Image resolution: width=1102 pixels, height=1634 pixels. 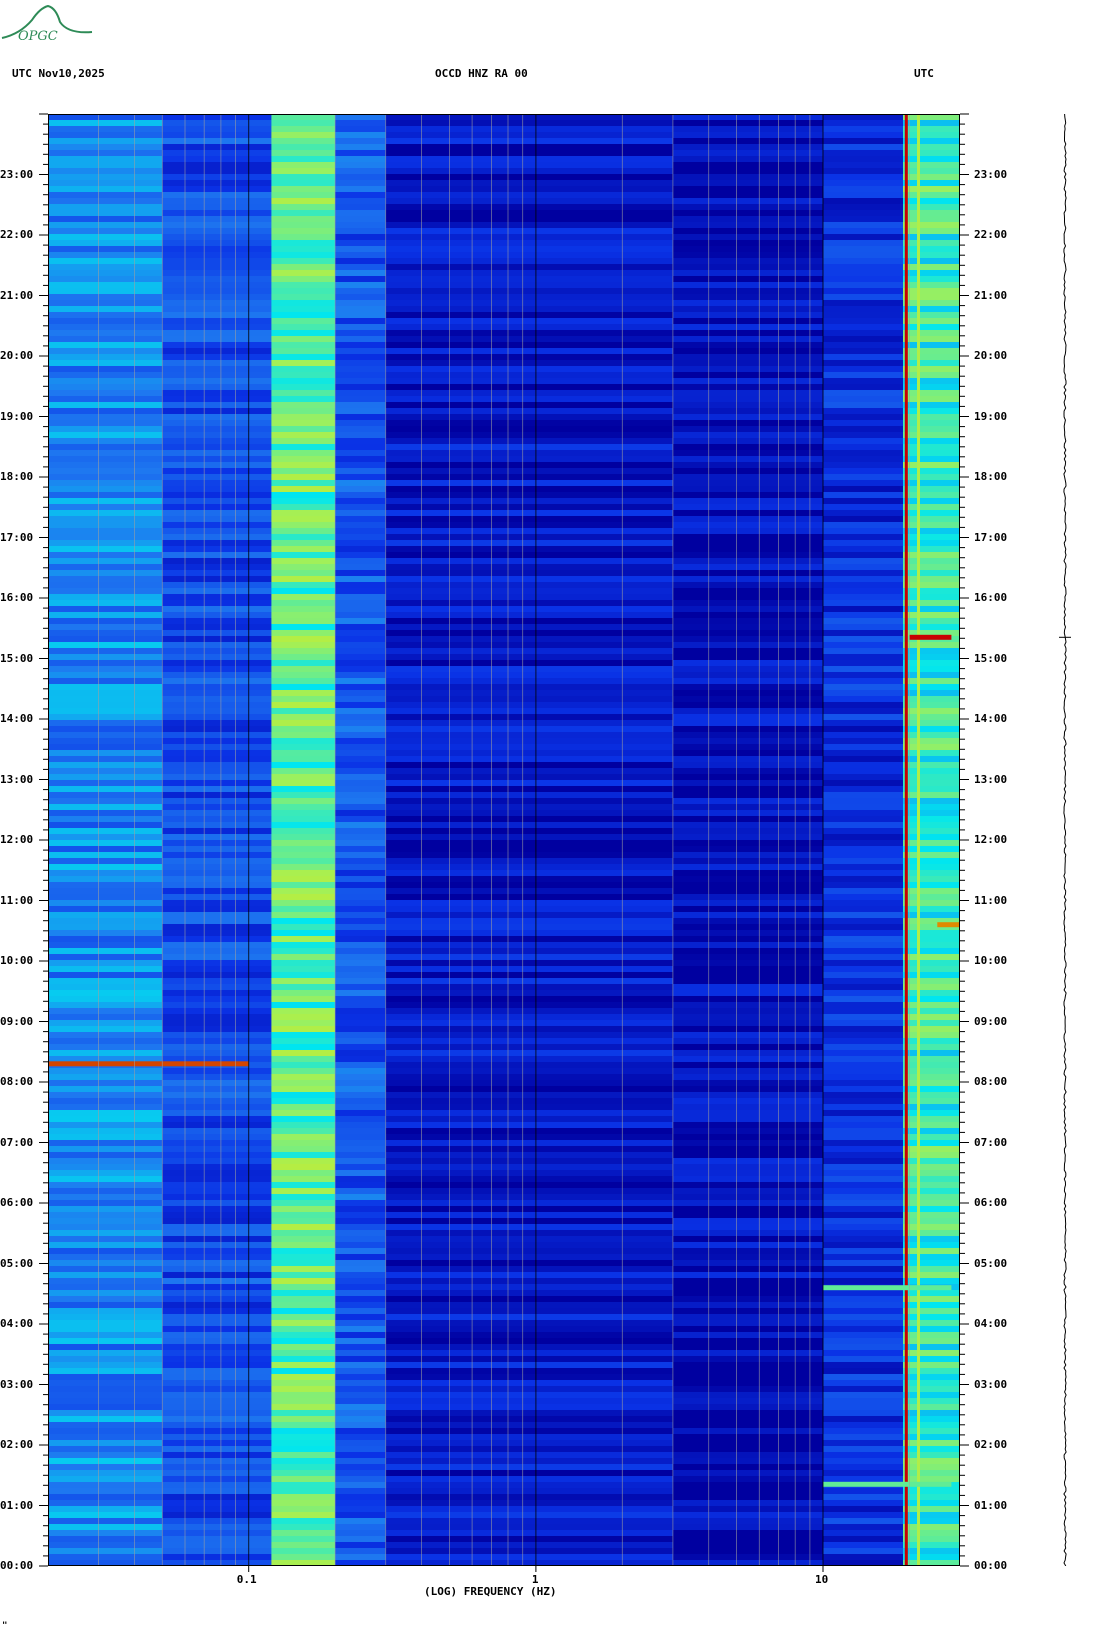 I want to click on y-tick-label-left: 06:00, so click(x=17, y=1202).